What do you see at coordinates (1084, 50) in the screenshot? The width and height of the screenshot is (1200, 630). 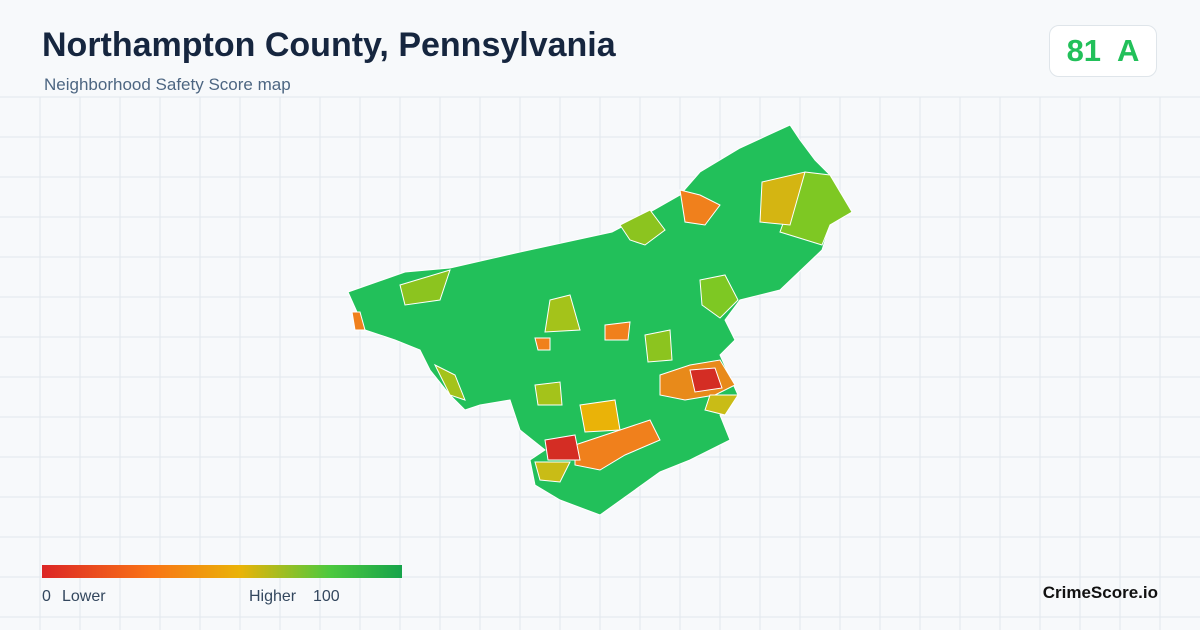 I see `score-value: 81` at bounding box center [1084, 50].